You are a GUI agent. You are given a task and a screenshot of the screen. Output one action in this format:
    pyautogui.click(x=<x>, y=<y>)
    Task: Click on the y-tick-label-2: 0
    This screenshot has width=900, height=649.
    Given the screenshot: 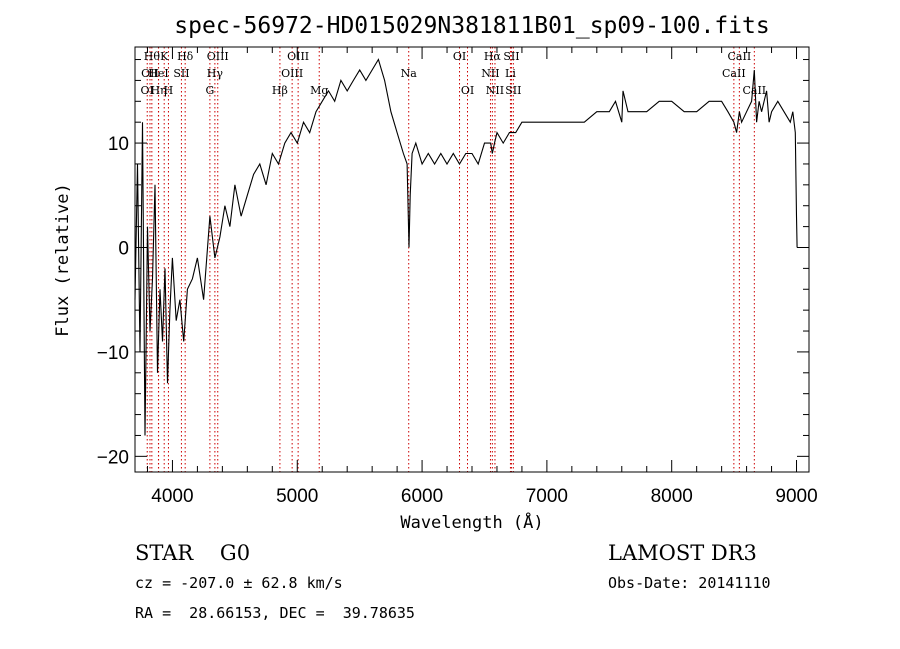 What is the action you would take?
    pyautogui.click(x=123, y=248)
    